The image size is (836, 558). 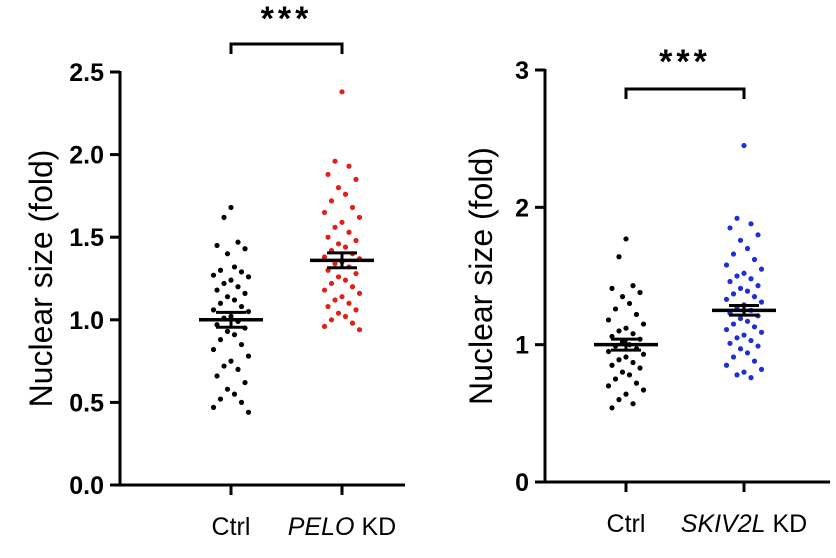 What do you see at coordinates (86, 486) in the screenshot?
I see `y-tick-label: 0.0` at bounding box center [86, 486].